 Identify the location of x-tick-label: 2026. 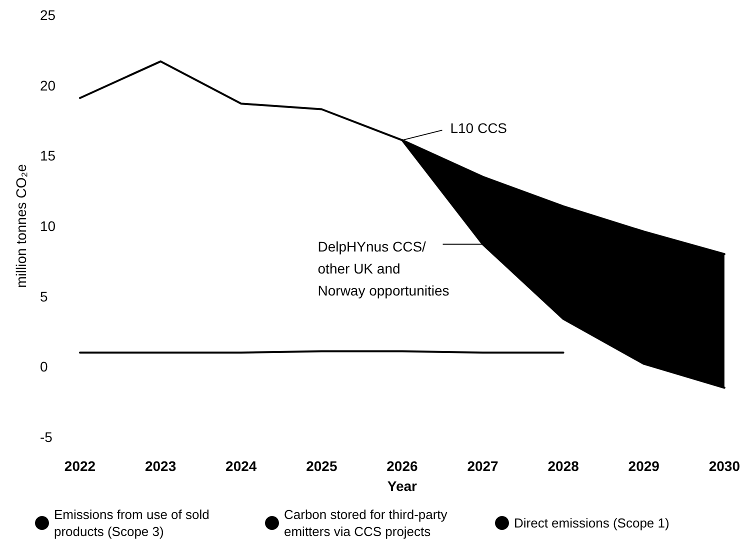
(402, 466).